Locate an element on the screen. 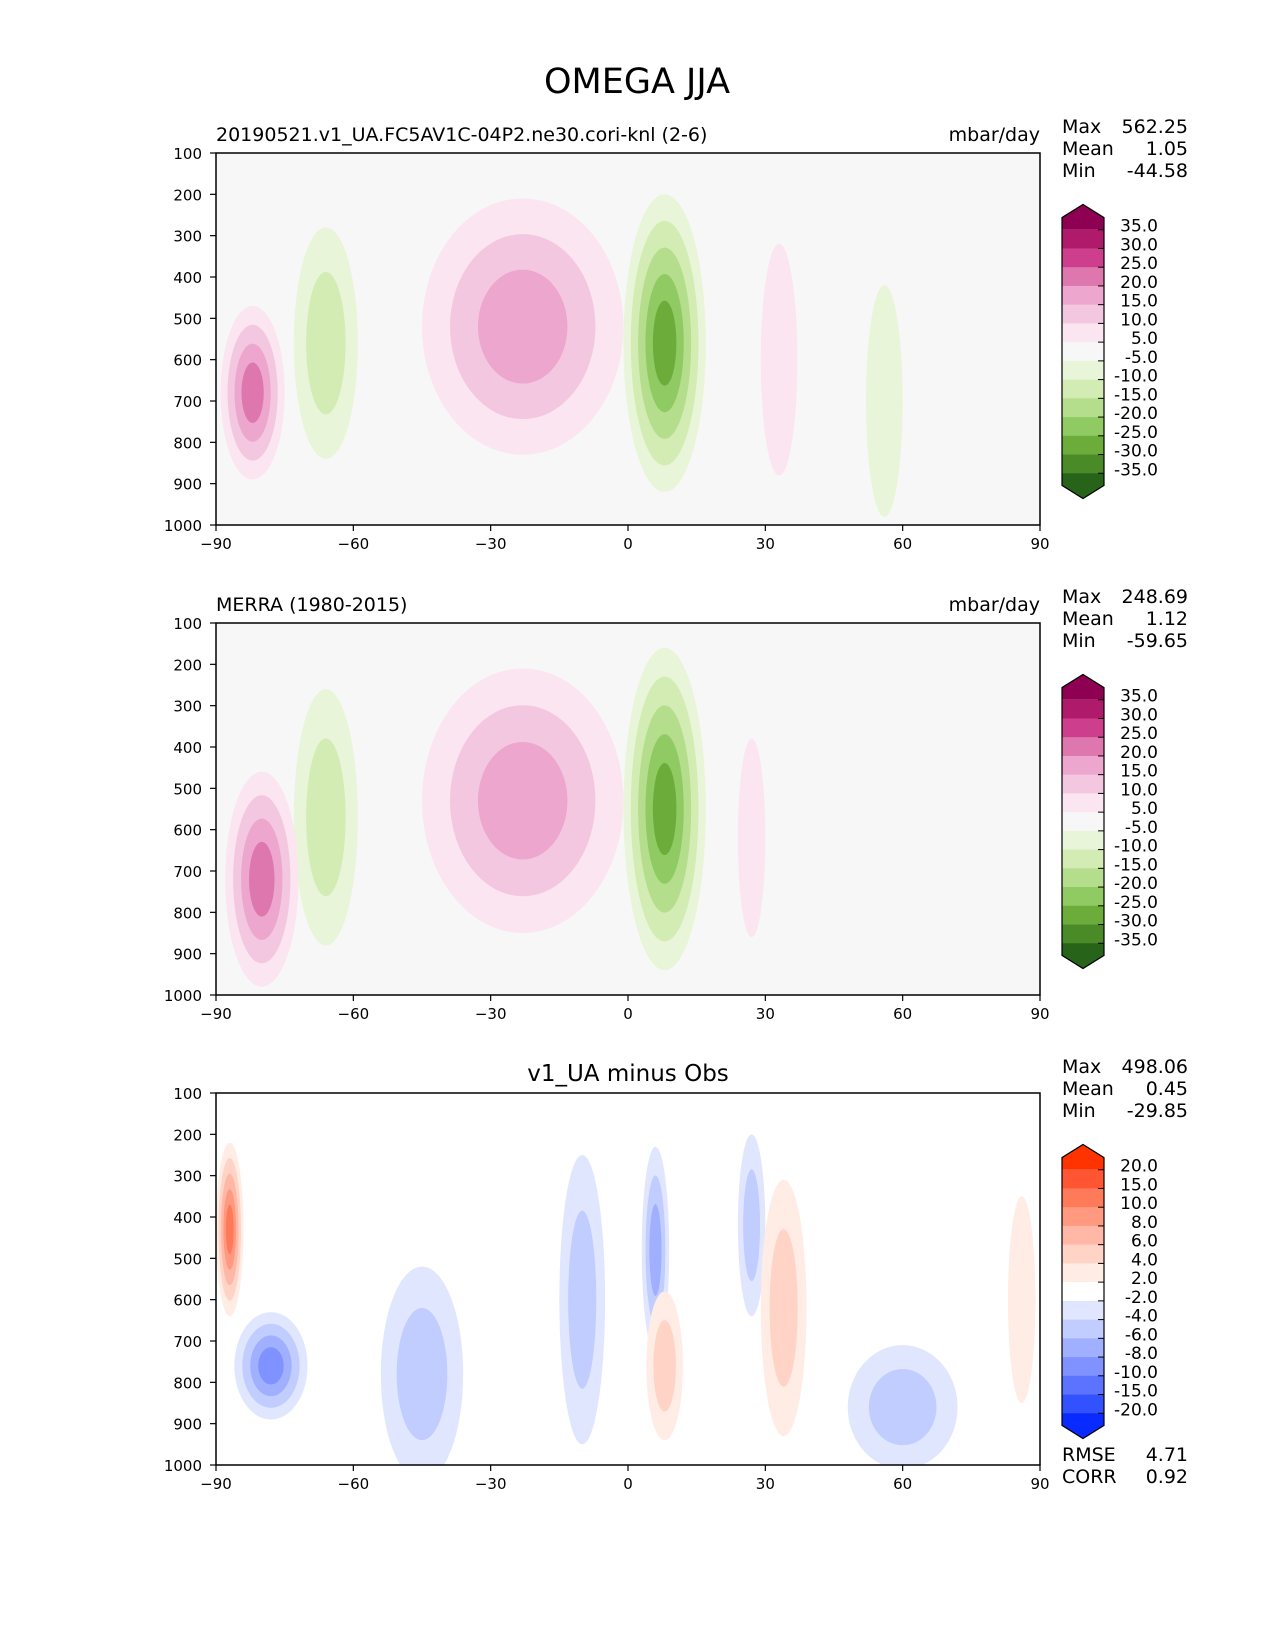 This screenshot has width=1275, height=1650. stat-value: 1.05 is located at coordinates (1167, 149).